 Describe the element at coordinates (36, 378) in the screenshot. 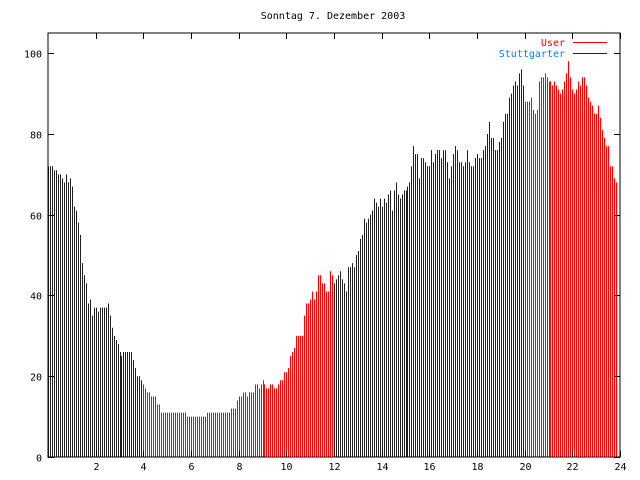

I see `y-tick-label: 20` at that location.